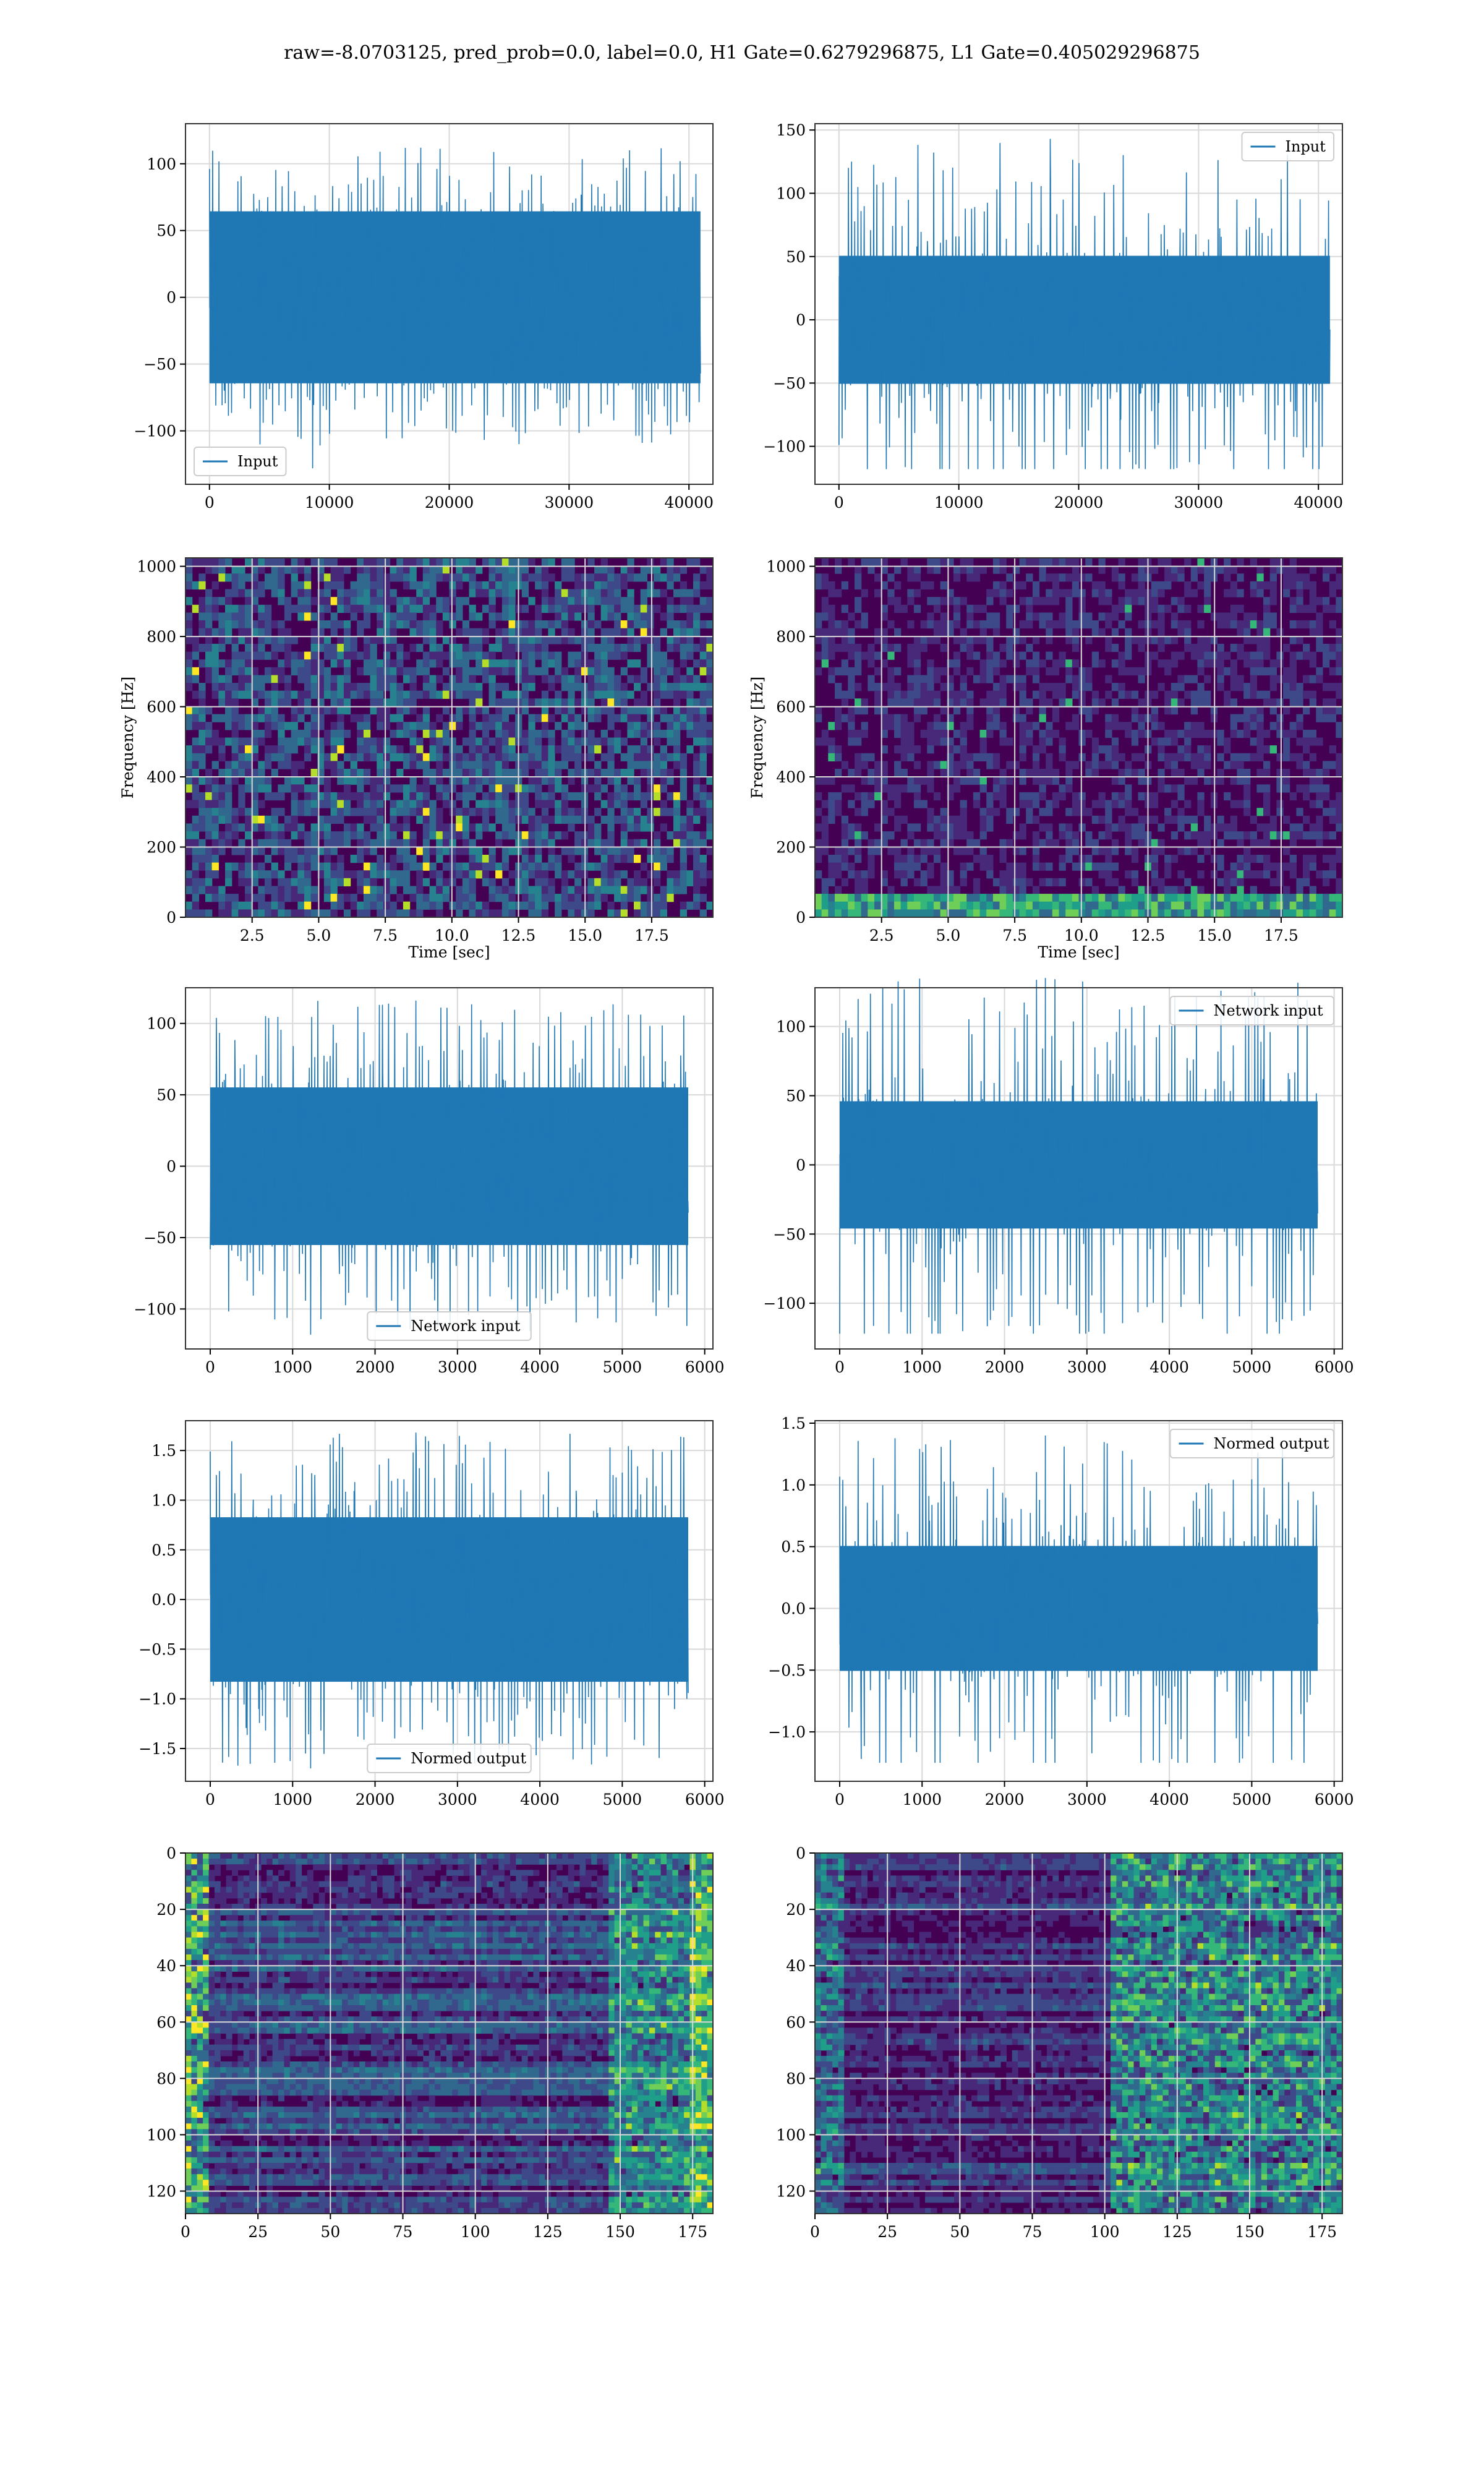  What do you see at coordinates (791, 194) in the screenshot?
I see `y-tick-label: 100` at bounding box center [791, 194].